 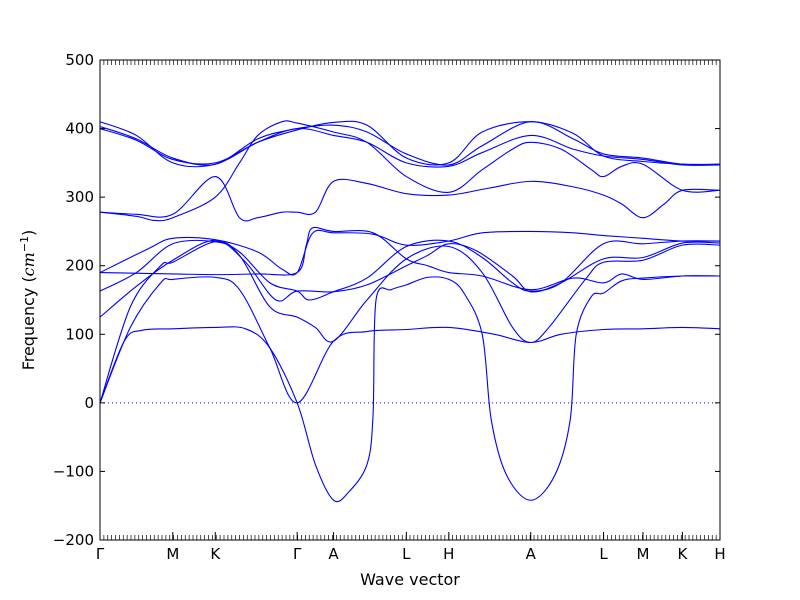 I want to click on x-axis-label: Wave vector, so click(x=410, y=579).